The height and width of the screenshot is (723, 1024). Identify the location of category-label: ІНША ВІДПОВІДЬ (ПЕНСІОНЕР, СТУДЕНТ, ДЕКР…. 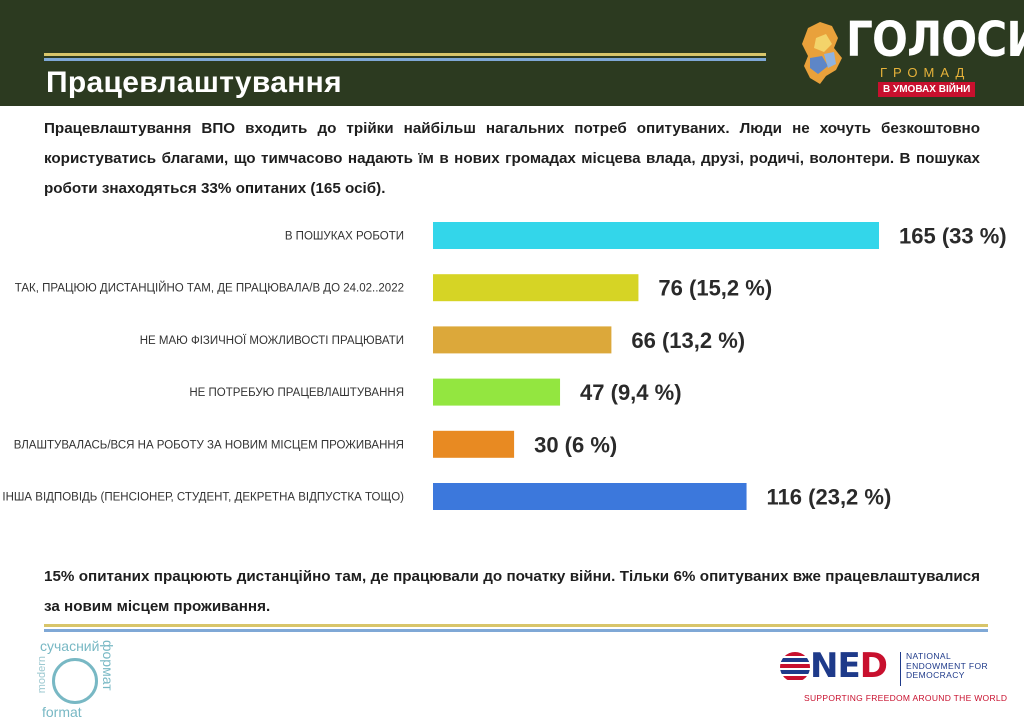
(203, 498).